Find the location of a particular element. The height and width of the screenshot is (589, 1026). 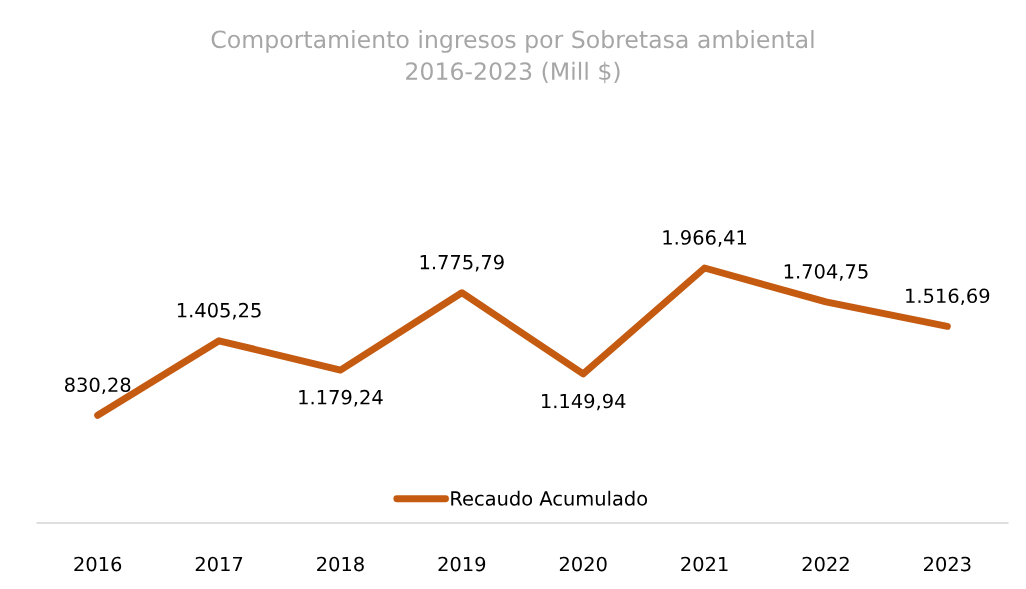

data-label: 1.516,69 is located at coordinates (948, 297).